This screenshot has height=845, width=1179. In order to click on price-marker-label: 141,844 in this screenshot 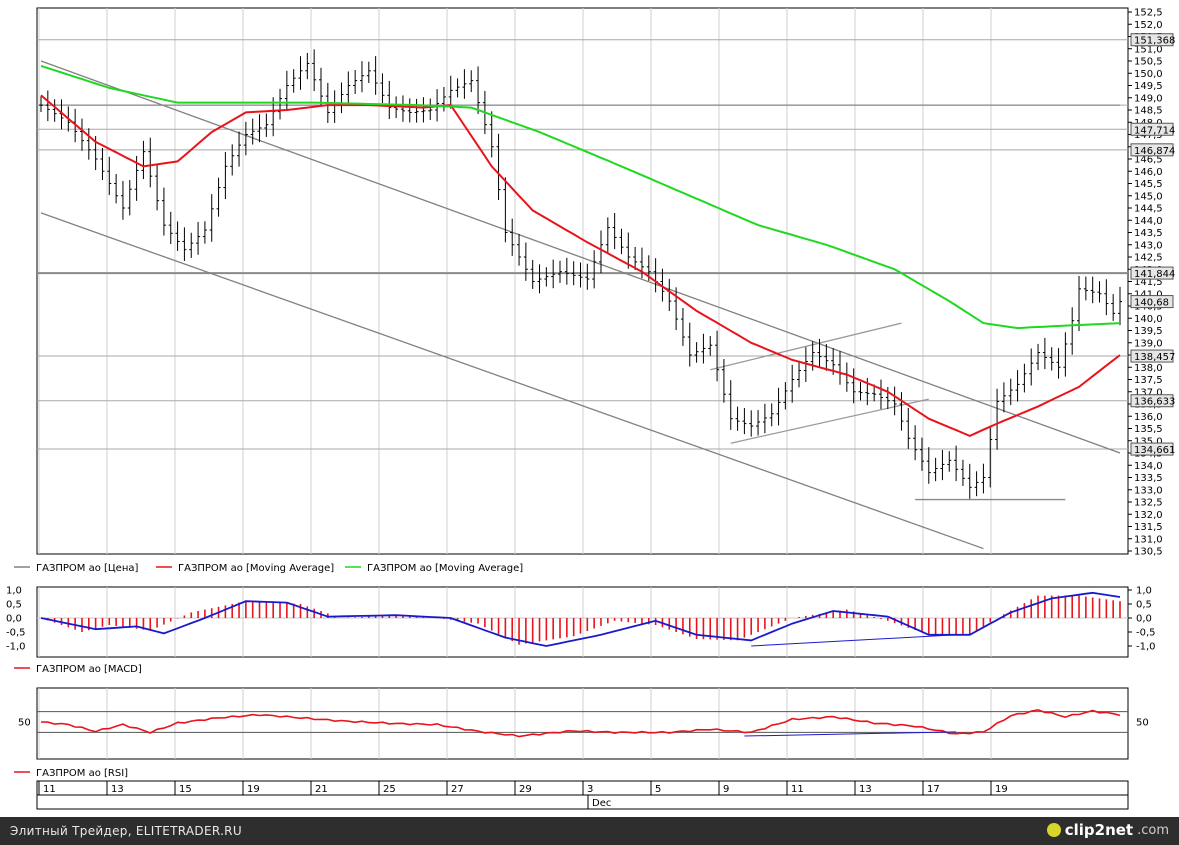, I will do `click(1154, 274)`.